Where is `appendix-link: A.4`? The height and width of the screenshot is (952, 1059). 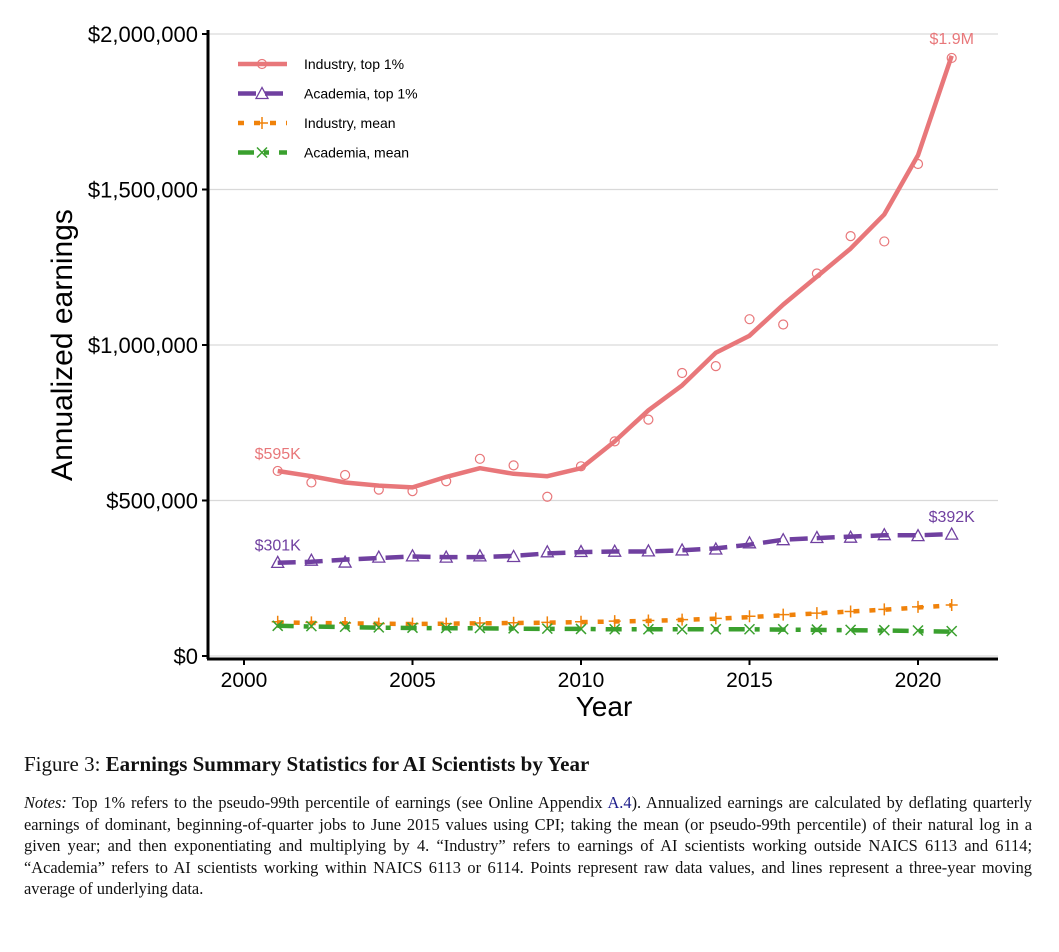
appendix-link: A.4 is located at coordinates (619, 802).